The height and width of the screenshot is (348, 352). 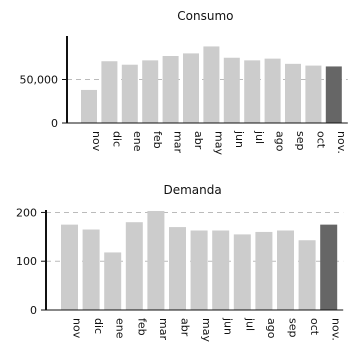 What do you see at coordinates (178, 142) in the screenshot?
I see `consumo-category-label: mar` at bounding box center [178, 142].